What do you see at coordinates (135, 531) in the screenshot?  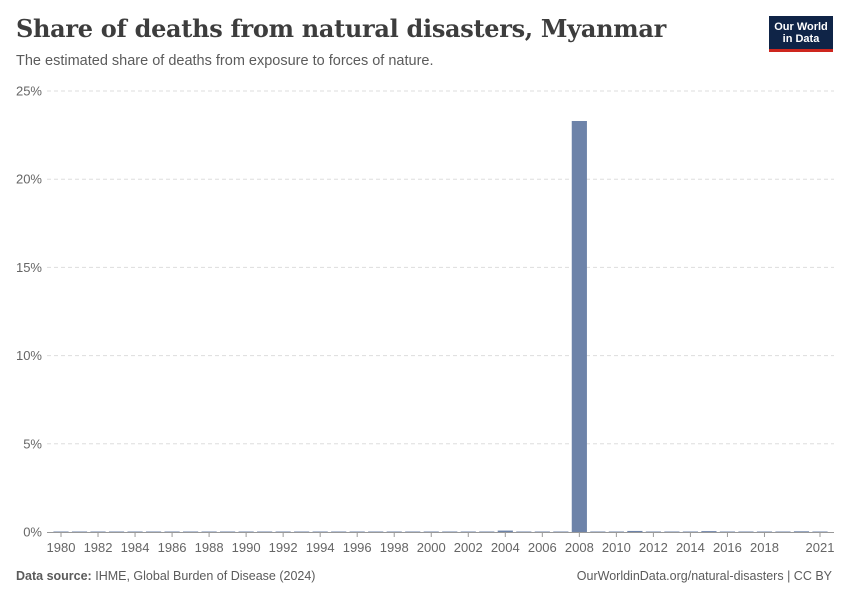 I see `bar-1984` at bounding box center [135, 531].